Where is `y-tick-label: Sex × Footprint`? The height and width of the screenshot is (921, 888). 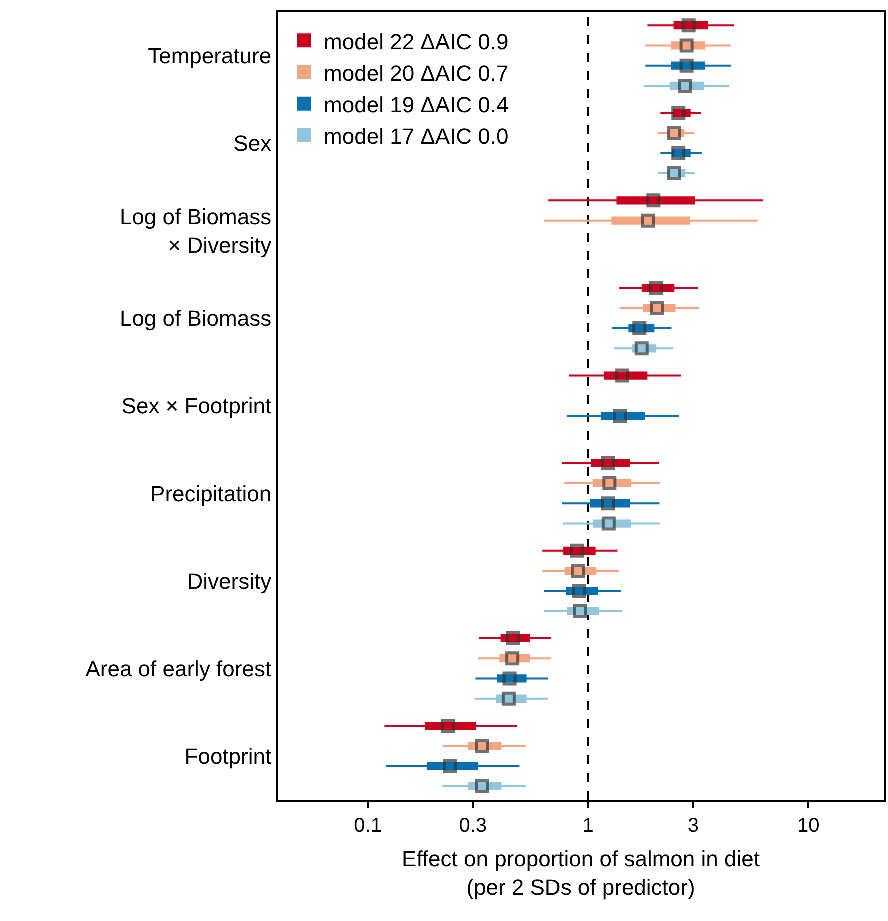 y-tick-label: Sex × Footprint is located at coordinates (197, 406).